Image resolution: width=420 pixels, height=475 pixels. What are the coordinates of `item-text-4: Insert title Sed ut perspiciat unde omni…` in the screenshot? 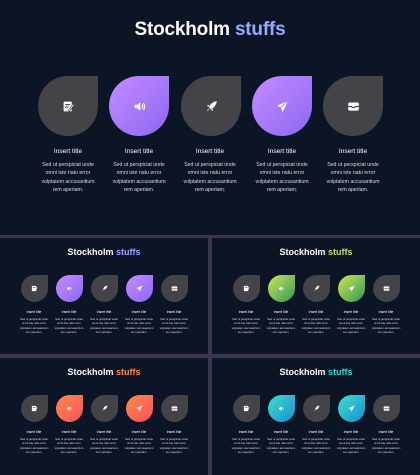 It's located at (282, 171).